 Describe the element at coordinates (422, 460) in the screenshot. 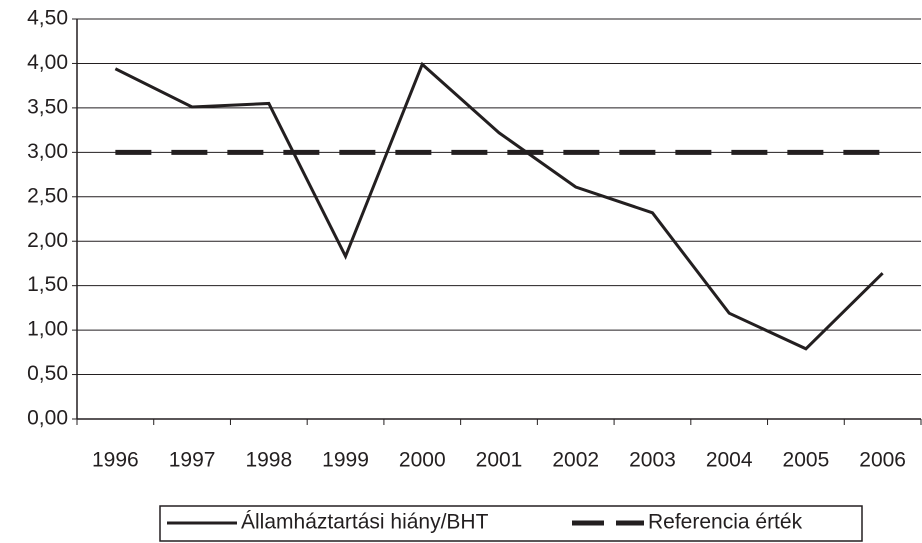

I see `x-tick-label: 2000` at that location.